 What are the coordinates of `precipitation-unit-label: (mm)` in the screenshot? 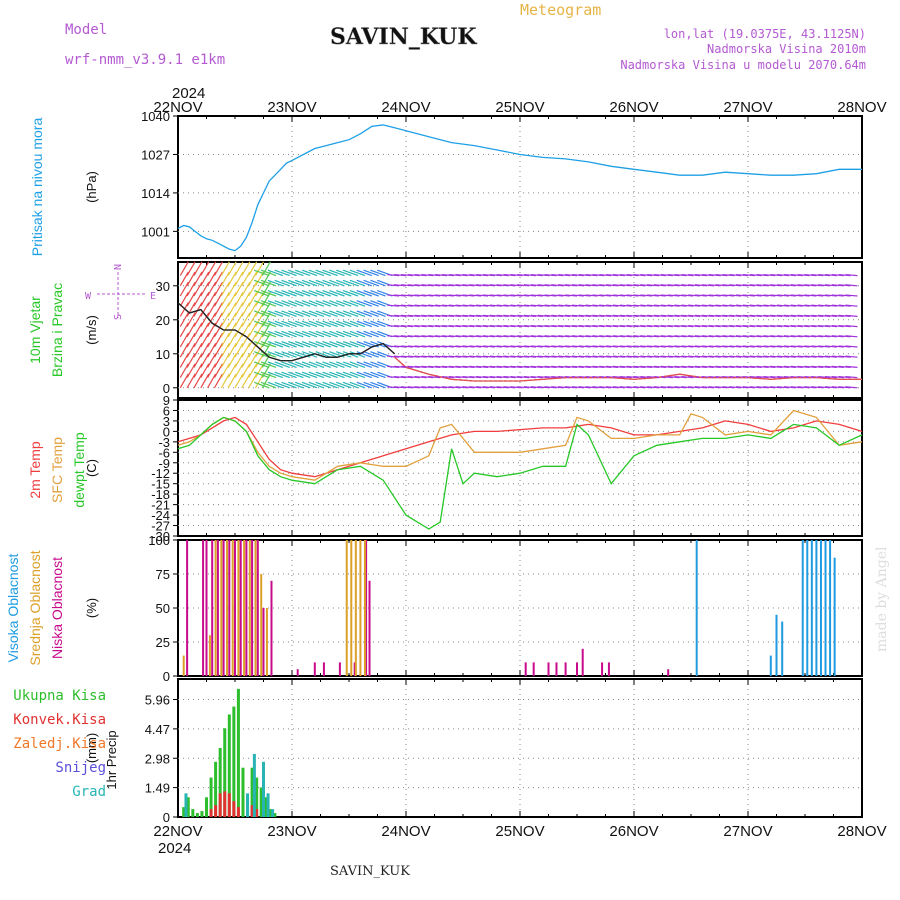 It's located at (91, 748).